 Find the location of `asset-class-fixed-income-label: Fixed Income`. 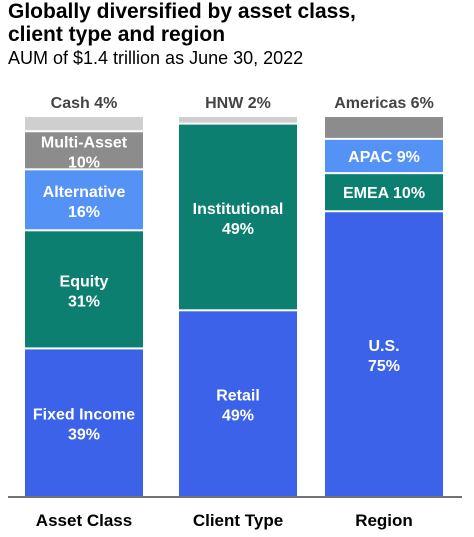

asset-class-fixed-income-label: Fixed Income is located at coordinates (84, 415).